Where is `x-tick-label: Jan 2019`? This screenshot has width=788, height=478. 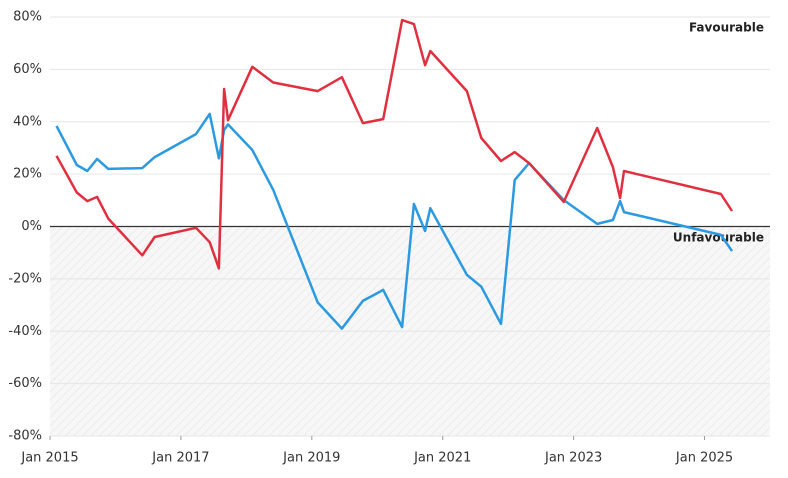
x-tick-label: Jan 2019 is located at coordinates (311, 458).